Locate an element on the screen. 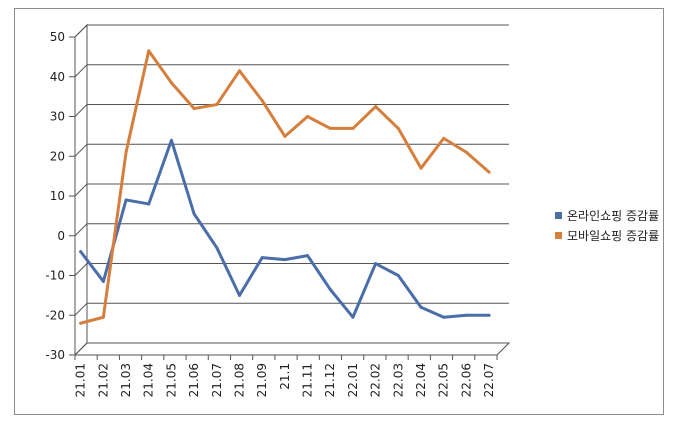  x-tick-label: 21.12 is located at coordinates (330, 380).